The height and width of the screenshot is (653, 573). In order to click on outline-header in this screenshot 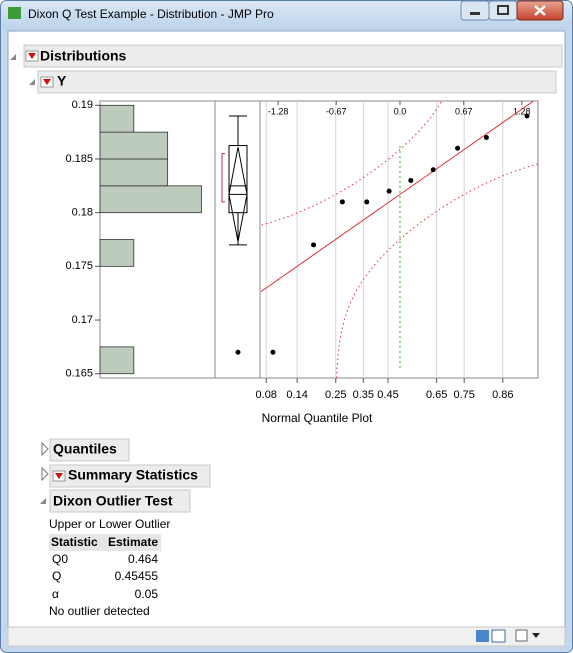, I will do `click(293, 56)`.